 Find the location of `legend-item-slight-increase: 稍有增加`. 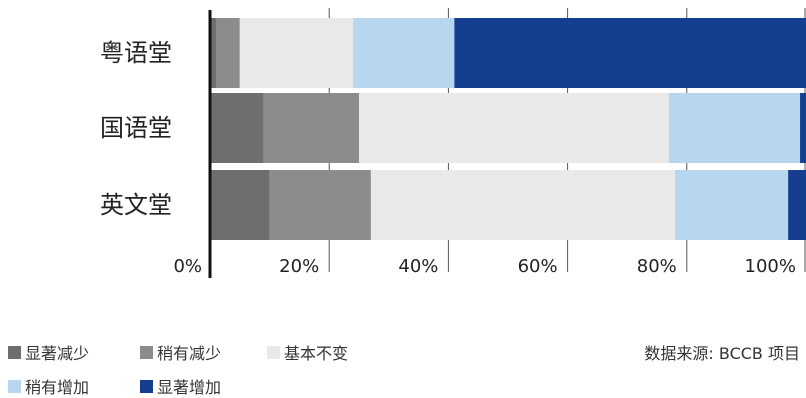

legend-item-slight-increase: 稍有增加 is located at coordinates (48, 386).